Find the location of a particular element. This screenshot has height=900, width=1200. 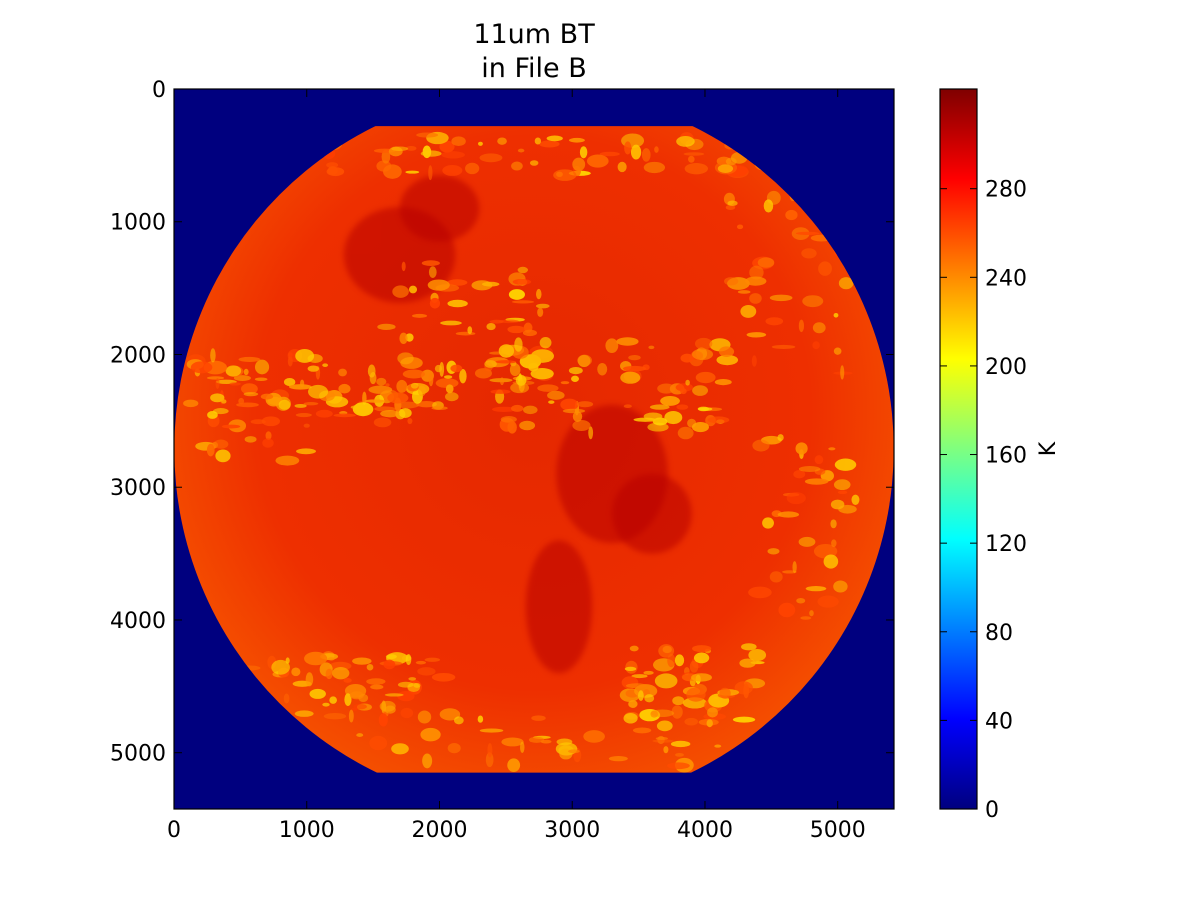

y-tick-label: 5000 is located at coordinates (138, 754).